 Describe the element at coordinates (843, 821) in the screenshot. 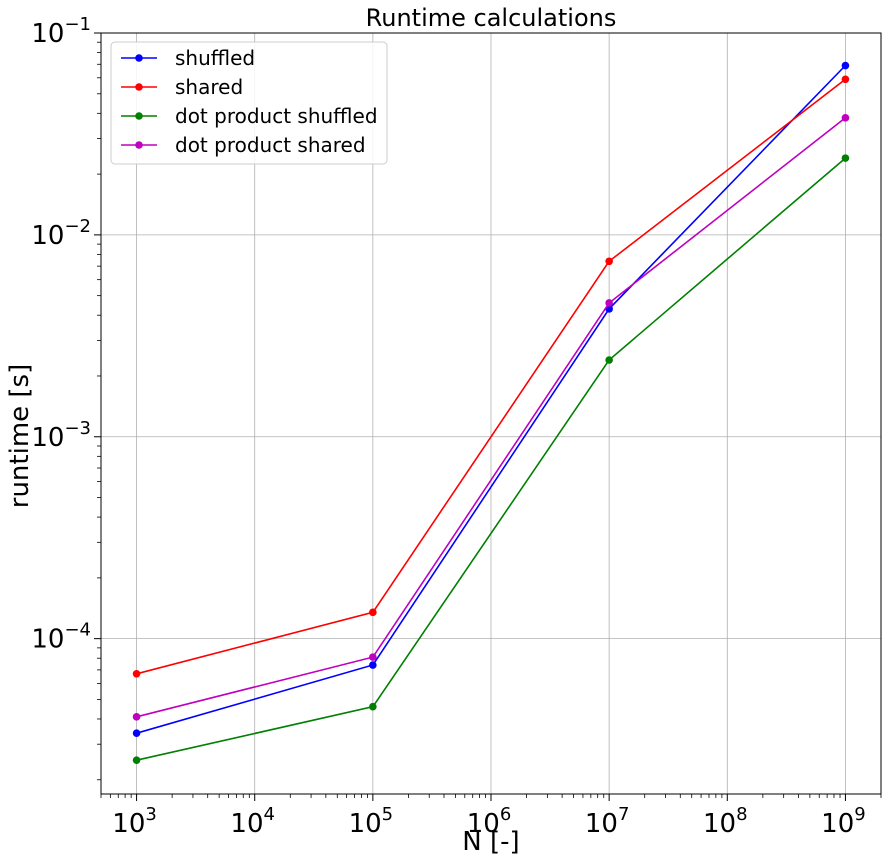

I see `x-tick-label: 10⁹` at that location.